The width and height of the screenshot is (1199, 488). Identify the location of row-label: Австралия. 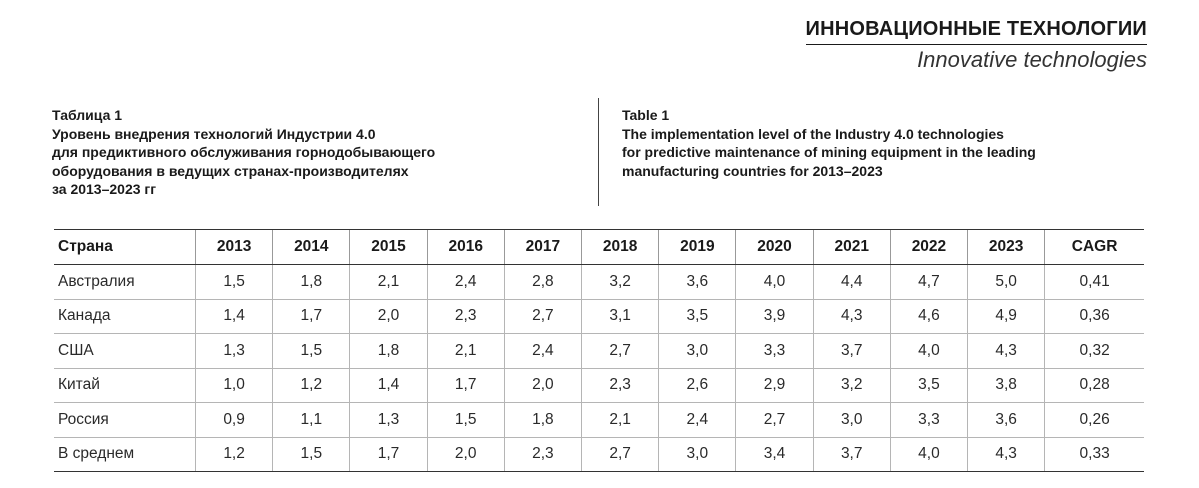
(125, 282).